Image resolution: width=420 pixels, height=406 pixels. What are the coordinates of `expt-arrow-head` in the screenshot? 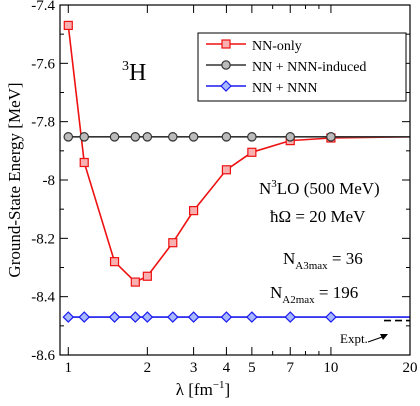 It's located at (384, 337).